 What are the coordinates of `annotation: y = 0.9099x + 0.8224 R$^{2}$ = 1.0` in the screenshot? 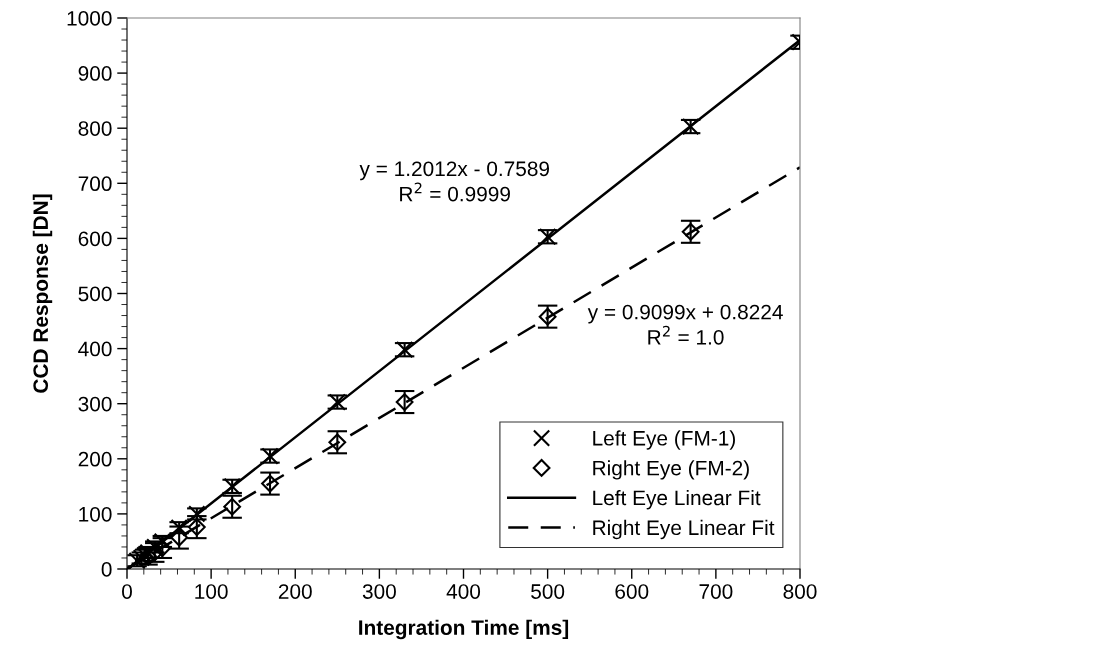 It's located at (685, 324).